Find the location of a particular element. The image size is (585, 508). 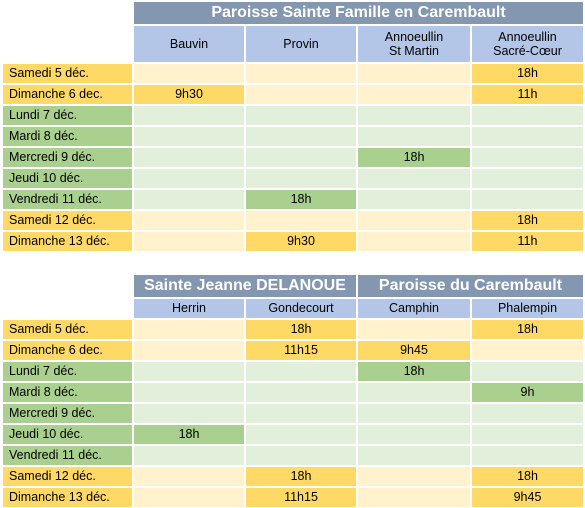

column-header-text: Herrin is located at coordinates (189, 308).